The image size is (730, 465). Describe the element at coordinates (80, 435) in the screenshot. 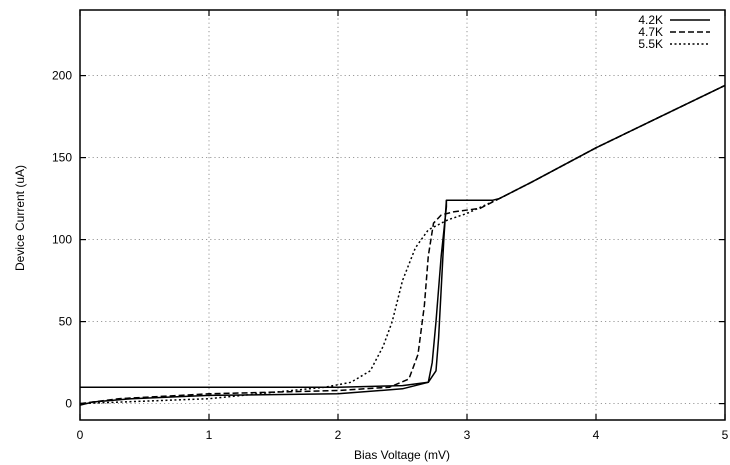

I see `x-tick-label: 0` at that location.